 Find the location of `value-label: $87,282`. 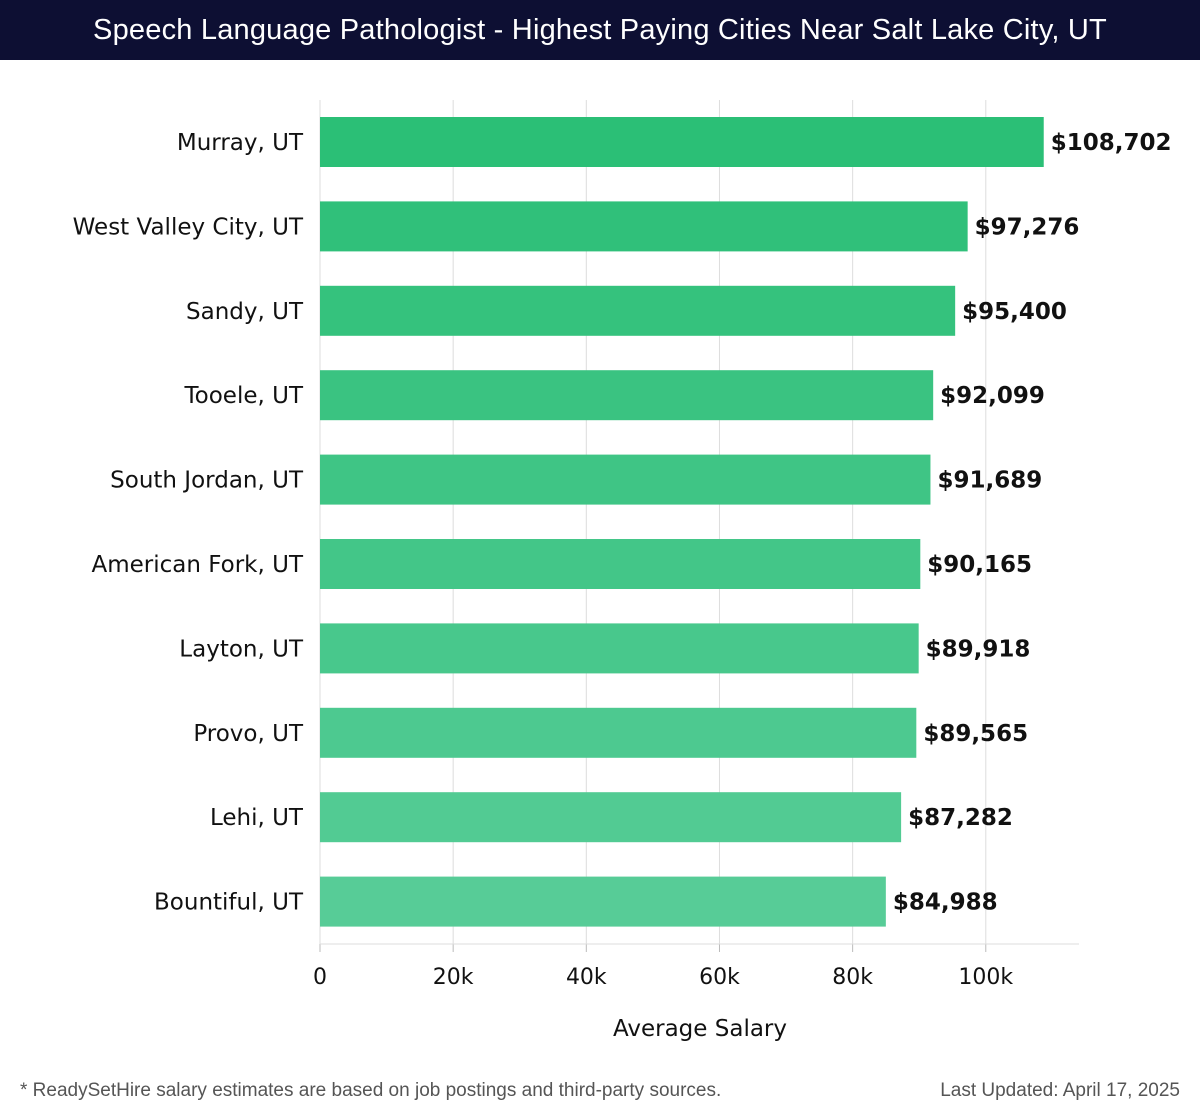

value-label: $87,282 is located at coordinates (960, 818).